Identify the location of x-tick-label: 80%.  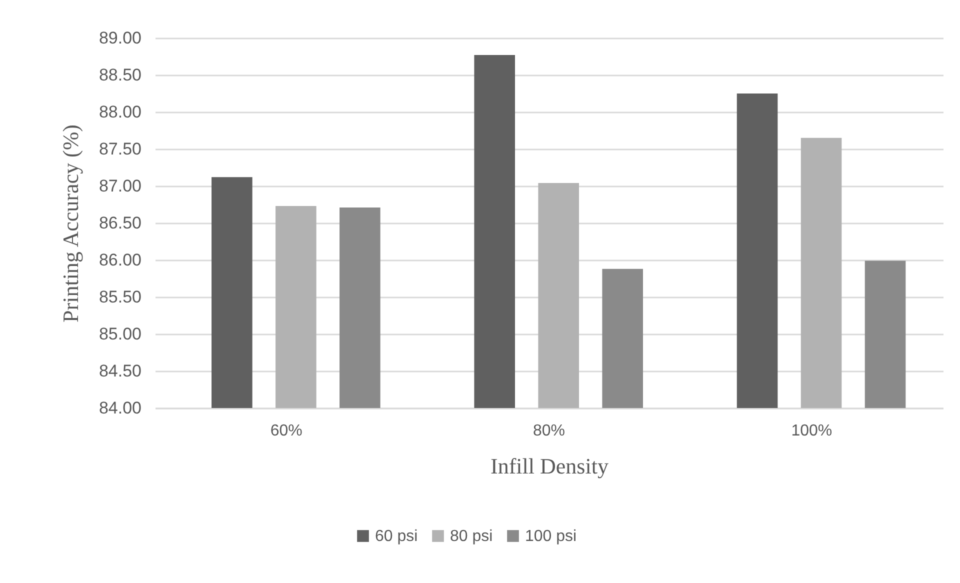
(549, 431).